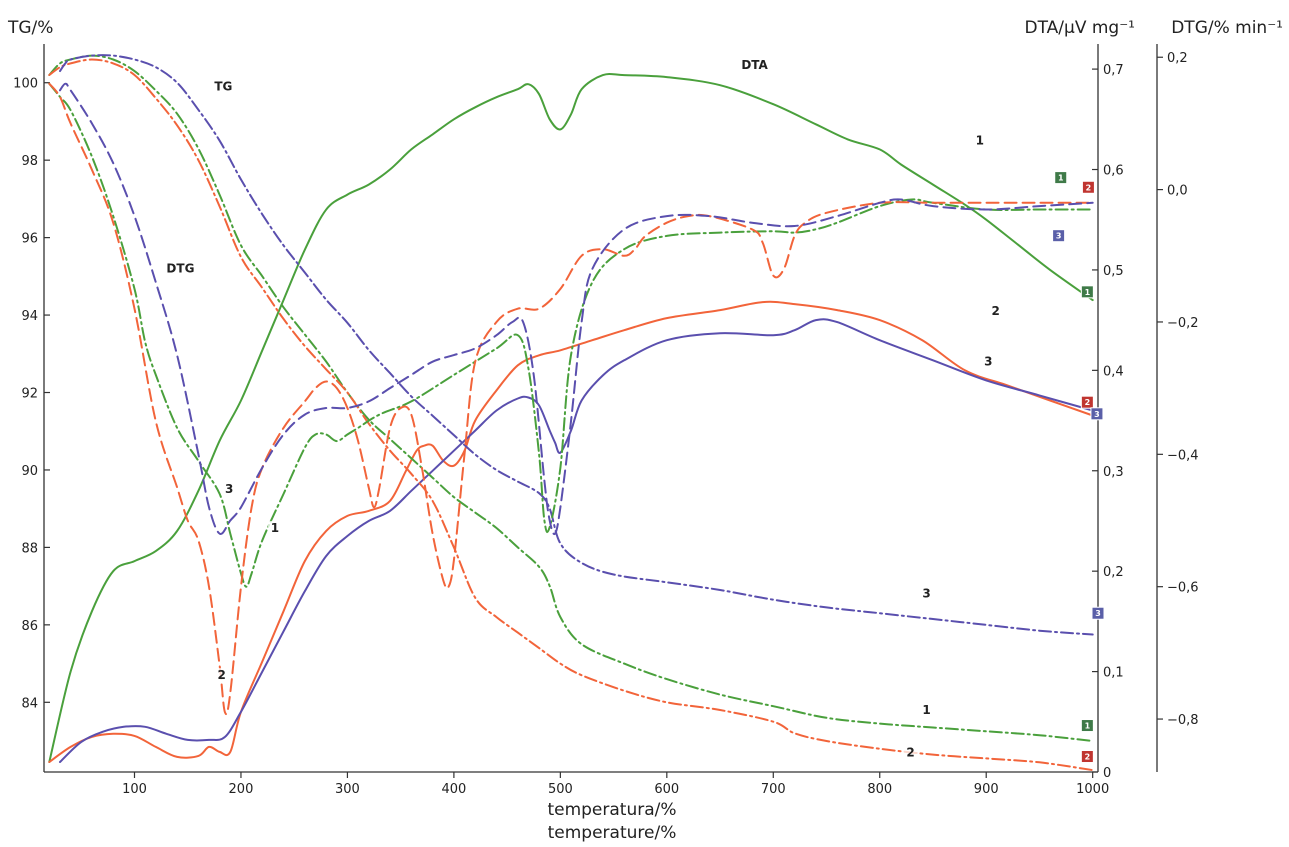 The image size is (1289, 847). Describe the element at coordinates (29, 316) in the screenshot. I see `tg-tick-label: 94` at that location.